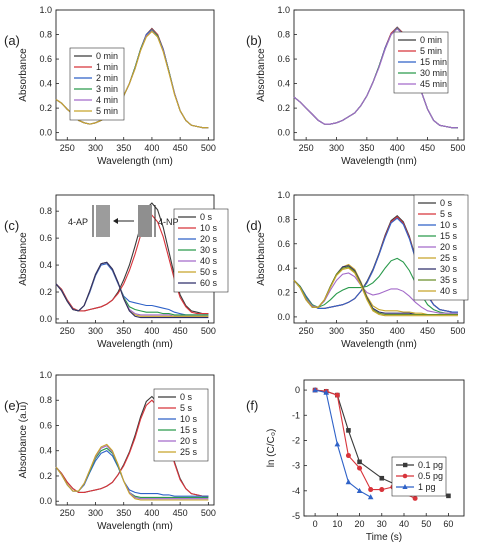  What do you see at coordinates (449, 280) in the screenshot?
I see `legend-label: 35 s` at bounding box center [449, 280].